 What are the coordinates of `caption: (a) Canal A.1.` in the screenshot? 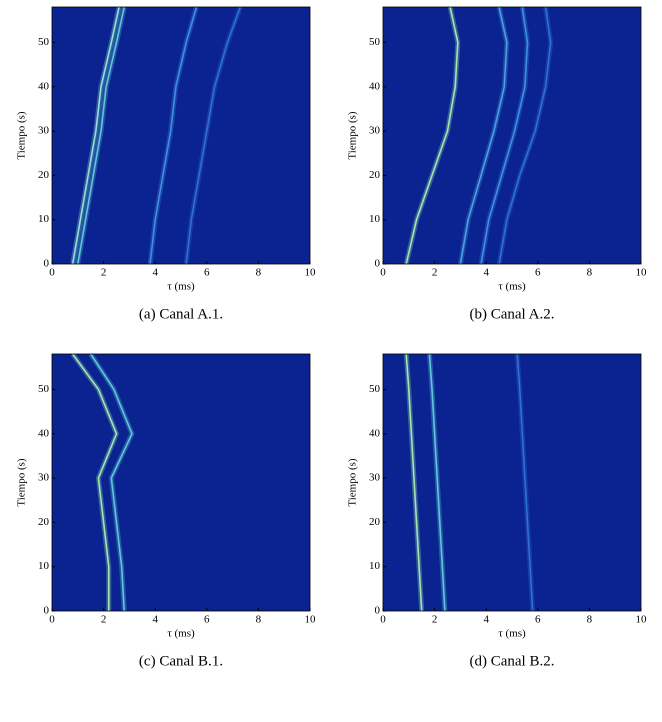 It's located at (181, 314).